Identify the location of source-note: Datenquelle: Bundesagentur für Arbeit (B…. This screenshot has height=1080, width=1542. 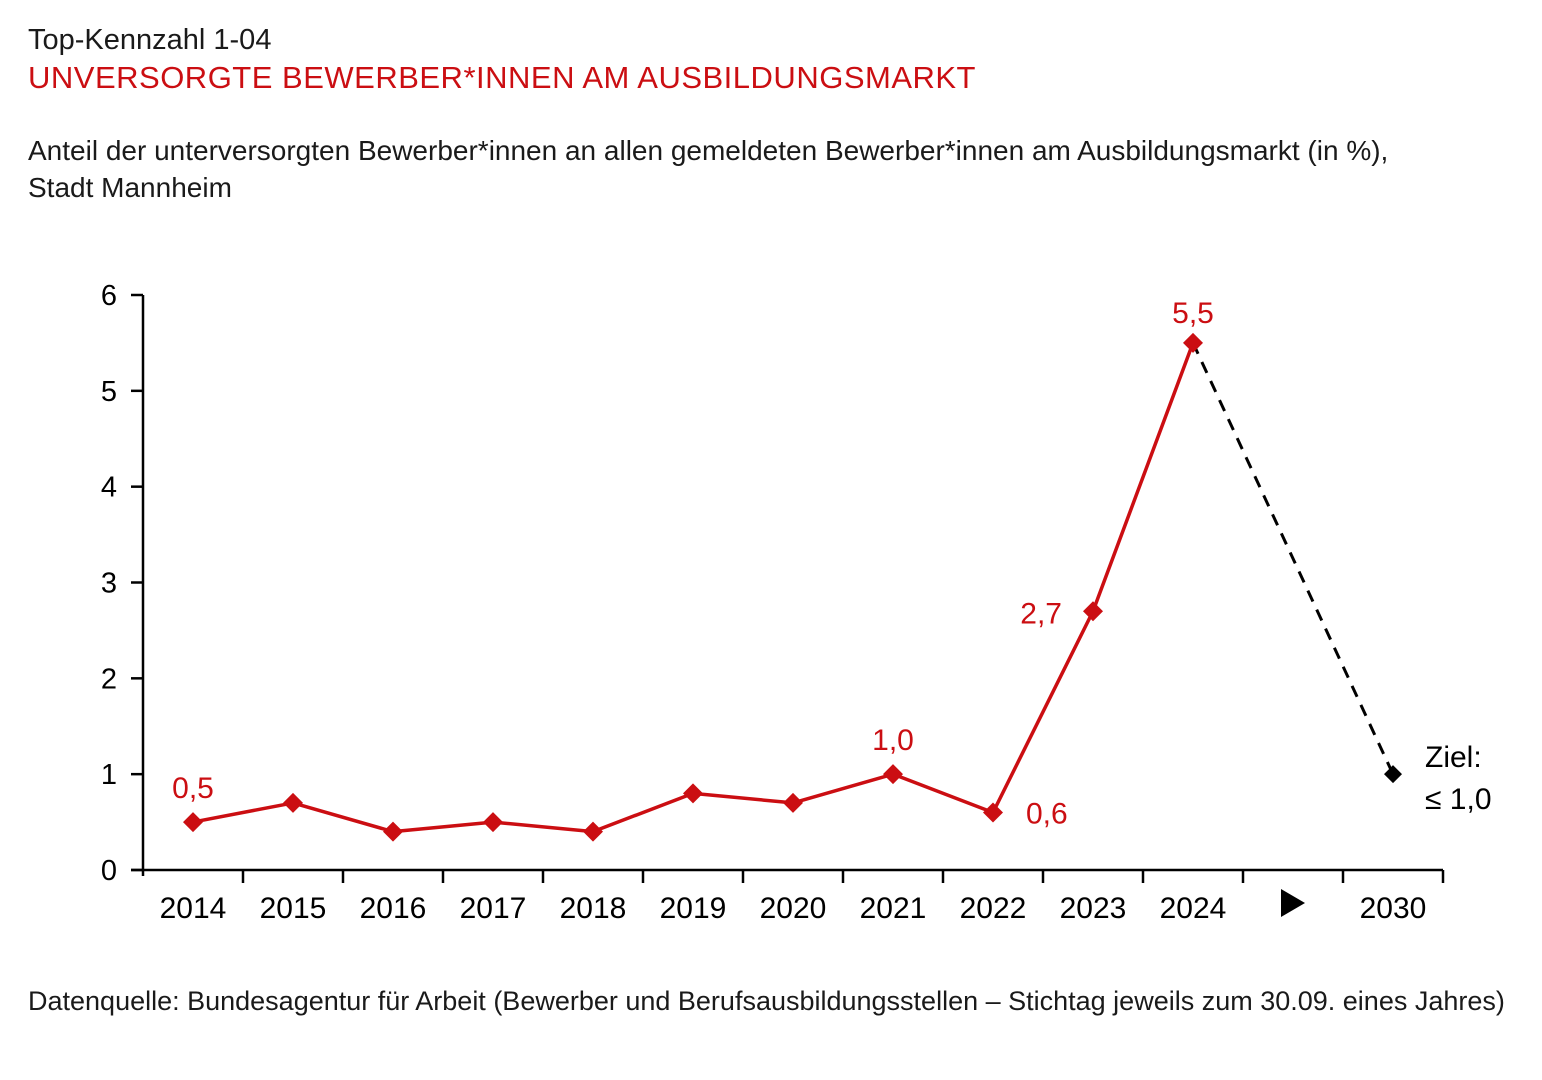
(766, 1001).